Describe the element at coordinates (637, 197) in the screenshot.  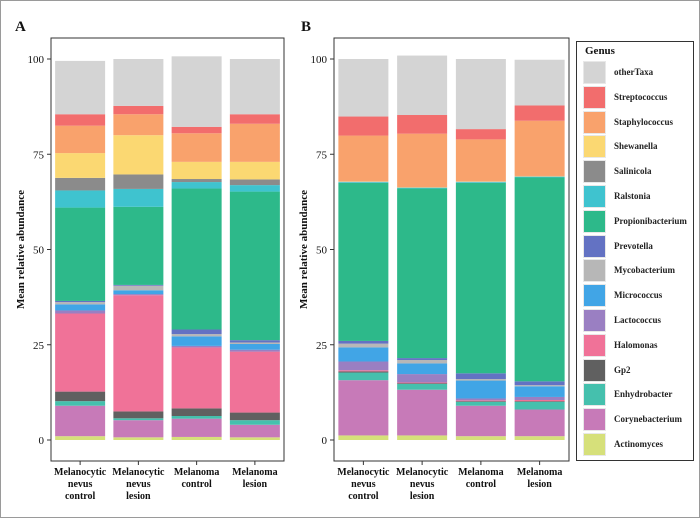
I see `legend-item-ralstonia: Ralstonia` at that location.